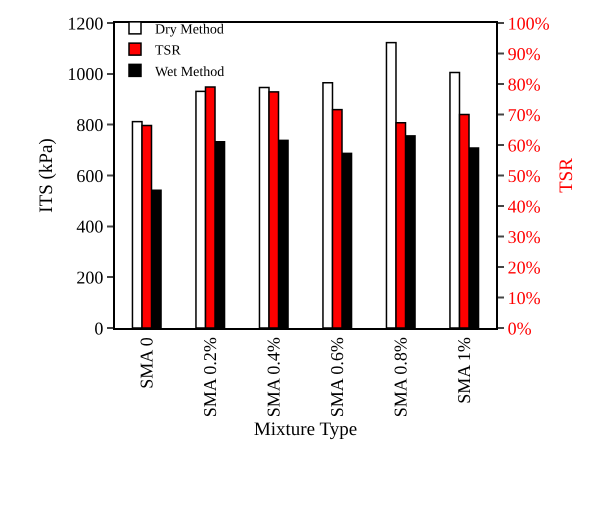  Describe the element at coordinates (90, 176) in the screenshot. I see `y-tick-label: 600` at that location.